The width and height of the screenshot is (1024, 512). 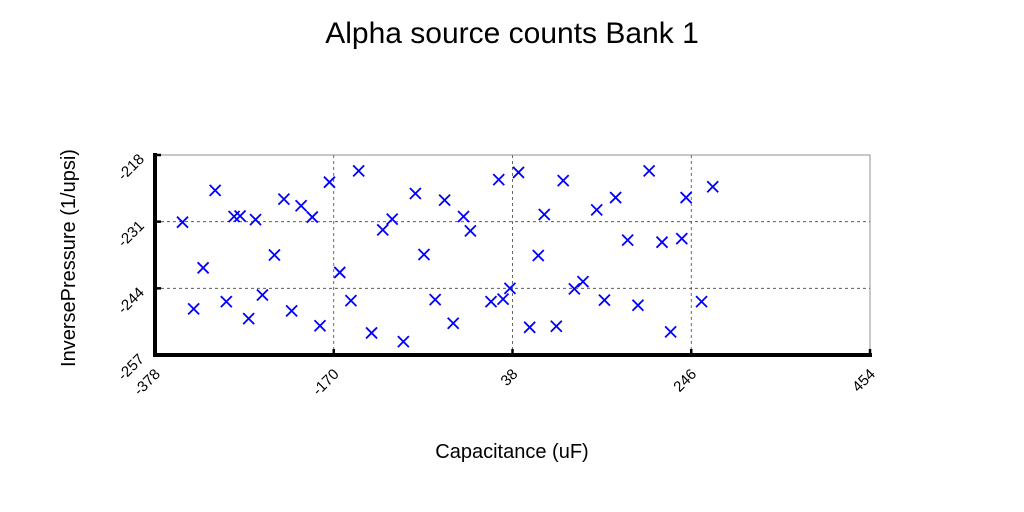 I want to click on x-tick-label: 454, so click(x=864, y=381).